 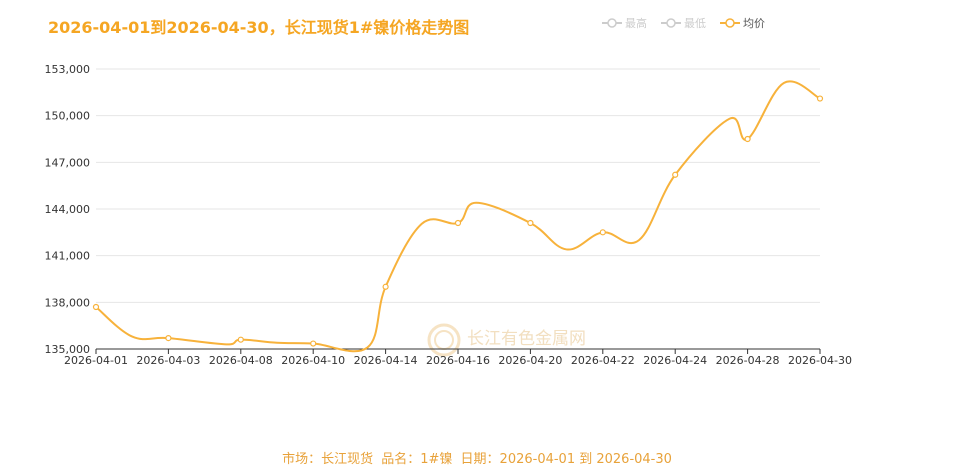 What do you see at coordinates (530, 360) in the screenshot?
I see `x-tick-label: 2026-04-20` at bounding box center [530, 360].